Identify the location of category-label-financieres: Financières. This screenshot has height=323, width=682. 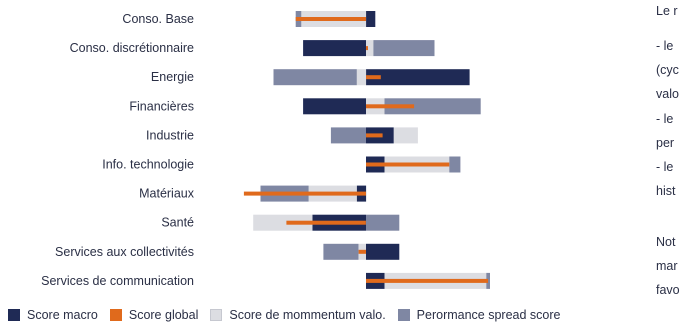
(161, 106).